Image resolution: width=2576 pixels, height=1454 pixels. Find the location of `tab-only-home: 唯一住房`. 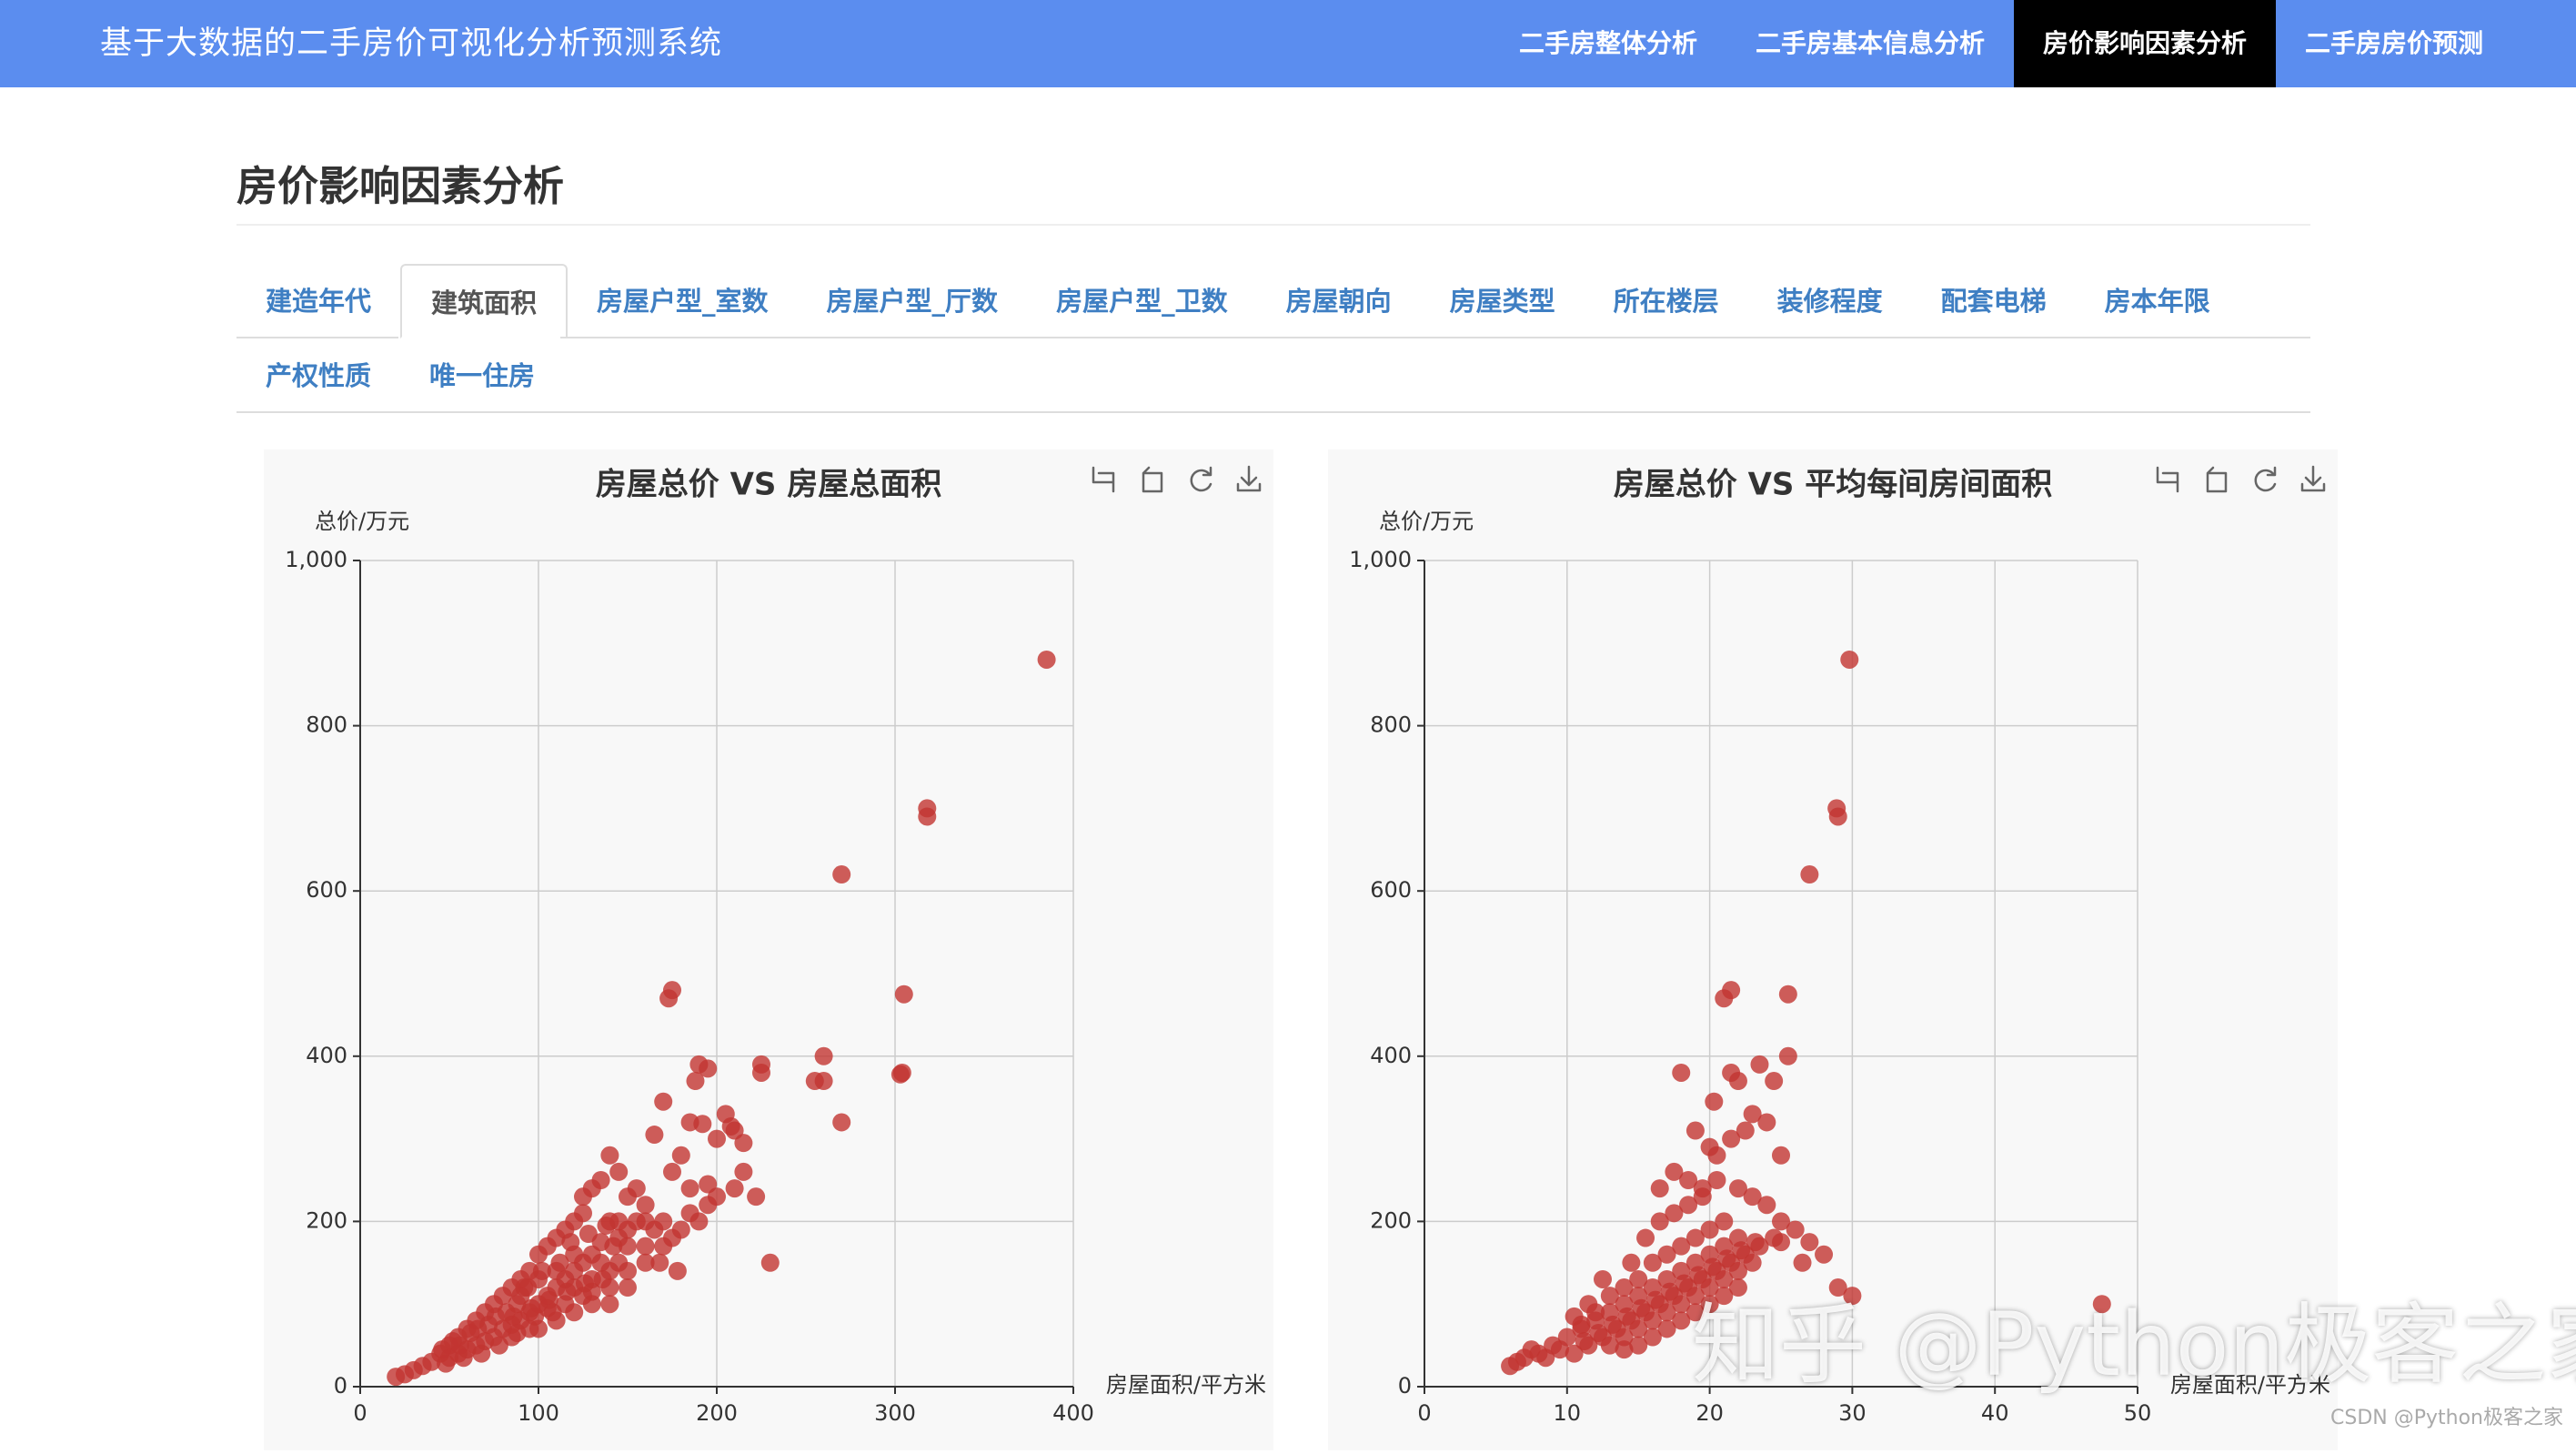

tab-only-home: 唯一住房 is located at coordinates (482, 375).